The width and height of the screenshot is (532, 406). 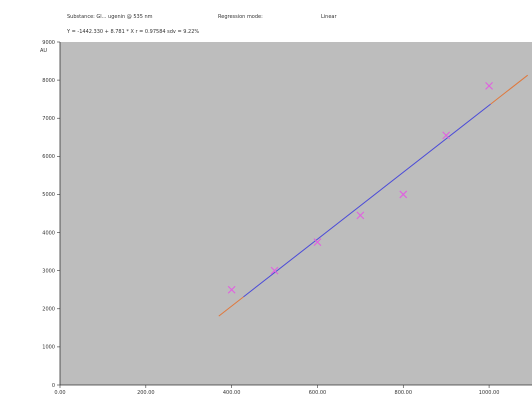 I want to click on regression-mode-label: Regression mode:, so click(x=240, y=17).